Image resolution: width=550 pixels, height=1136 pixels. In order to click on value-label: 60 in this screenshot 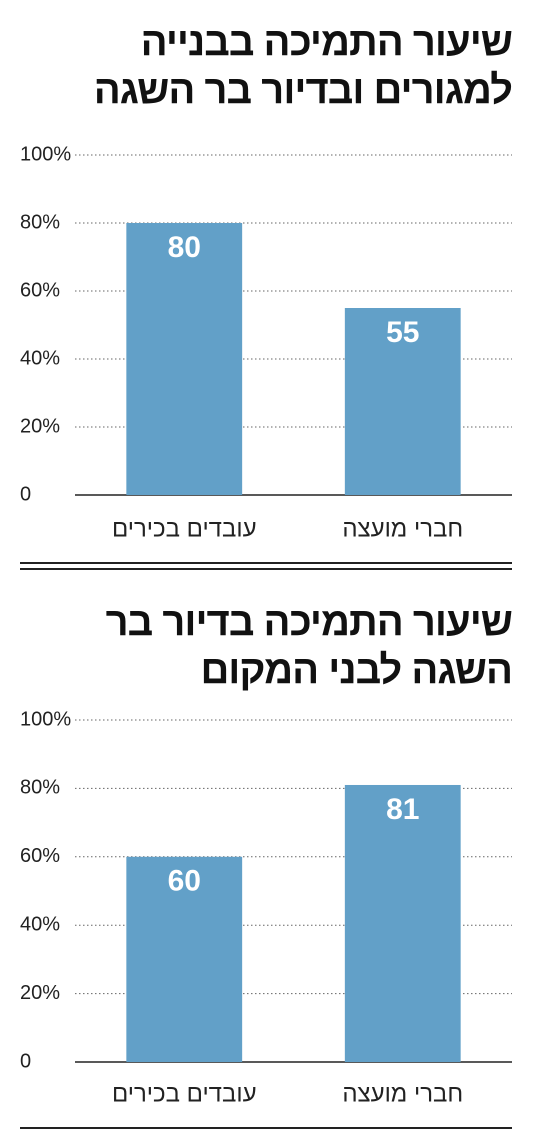, I will do `click(184, 881)`.